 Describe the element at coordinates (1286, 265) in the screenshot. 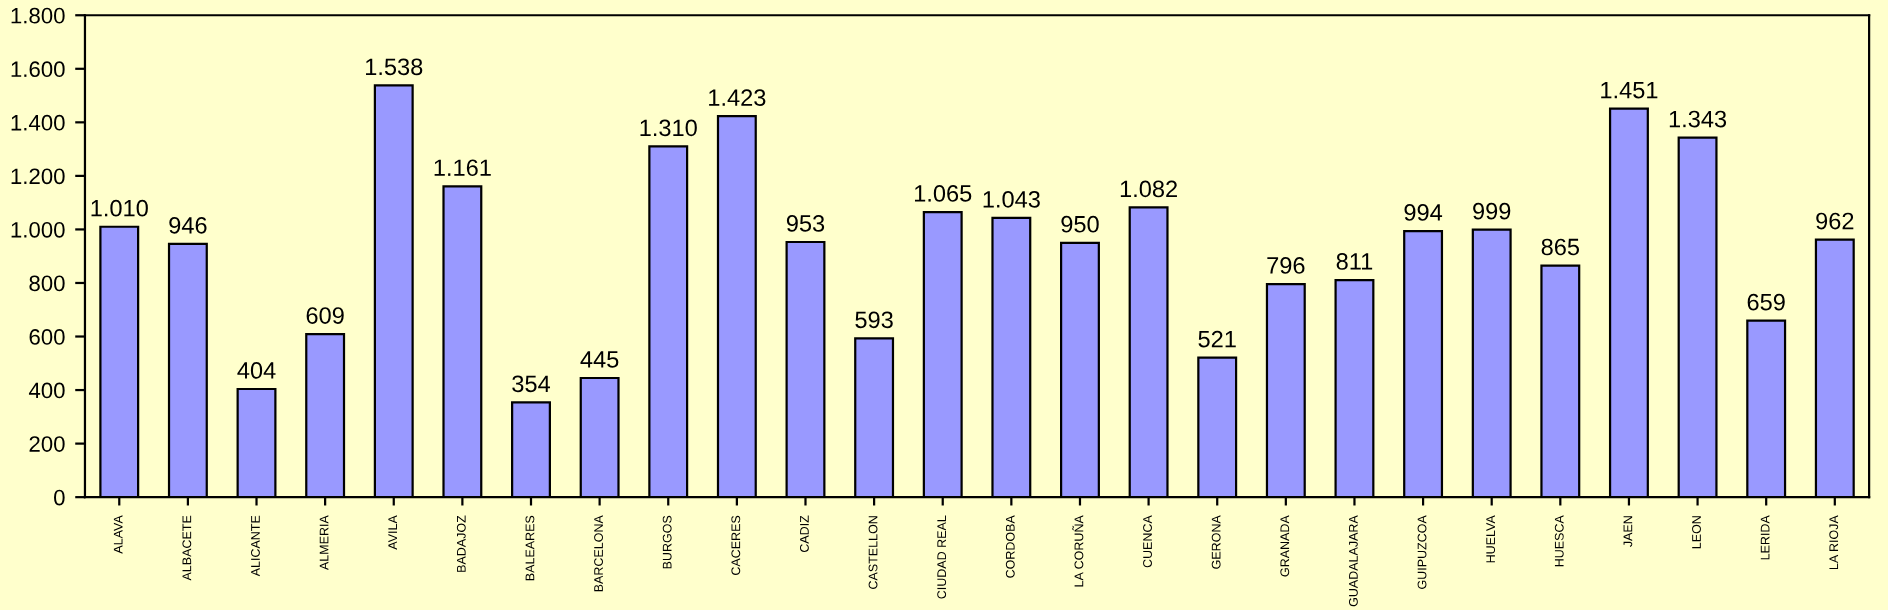

I see `data-label: 796` at that location.